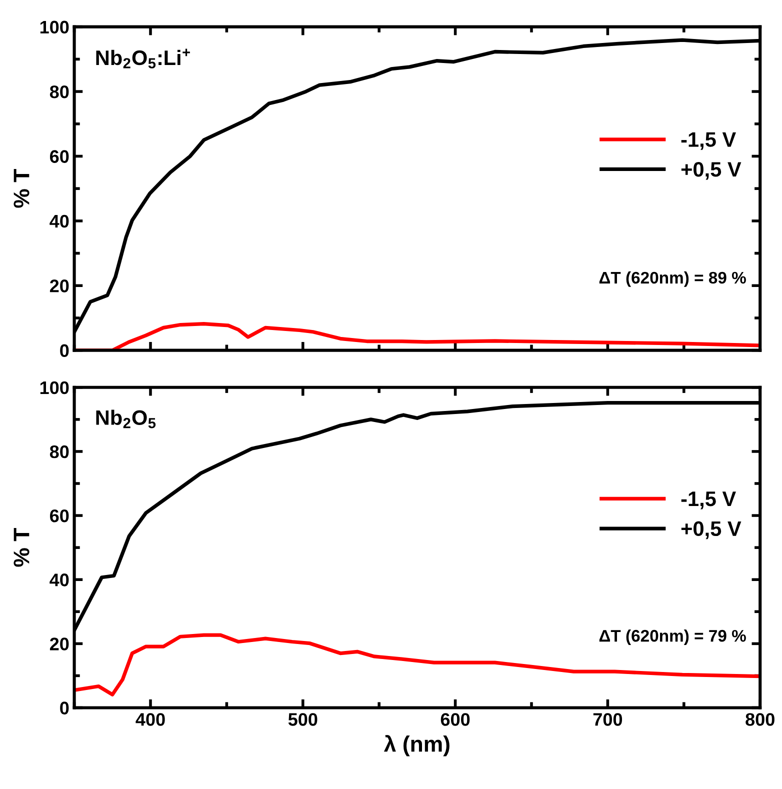  Describe the element at coordinates (455, 719) in the screenshot. I see `x-tick-label: 600` at that location.